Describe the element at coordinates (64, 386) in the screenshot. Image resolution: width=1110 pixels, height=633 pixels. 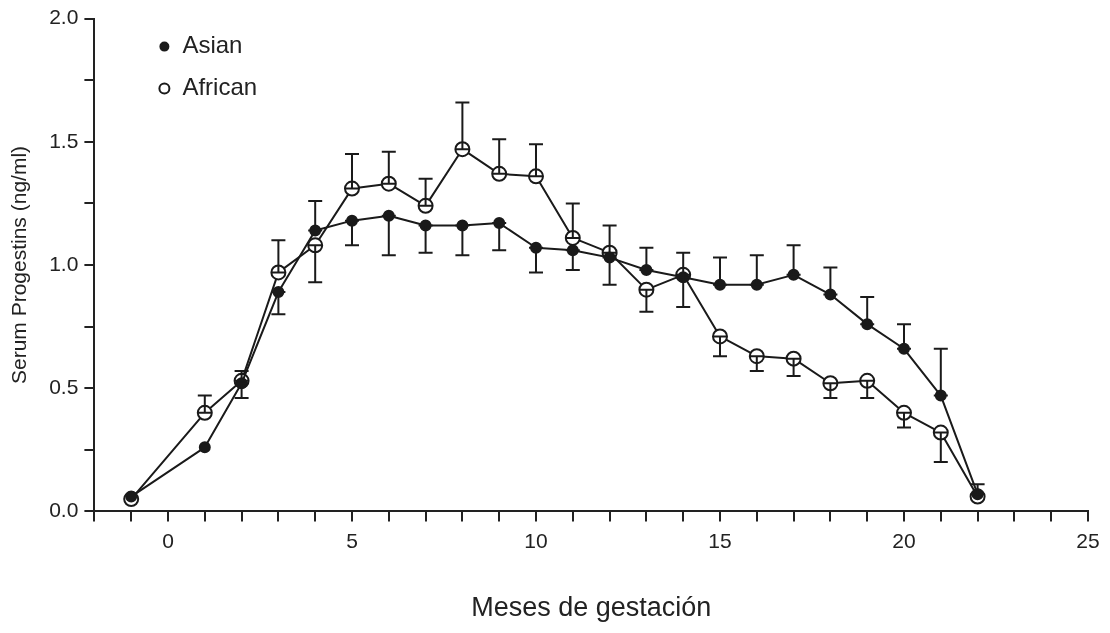
I see `y-tick-label: 0.5` at that location.